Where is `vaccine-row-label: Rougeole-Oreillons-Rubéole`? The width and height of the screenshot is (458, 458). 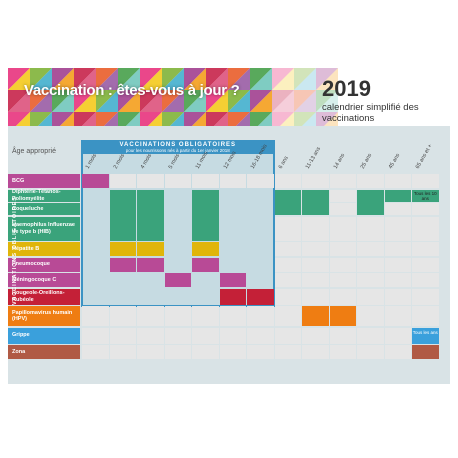 vaccine-row-label: Rougeole-Oreillons-Rubéole is located at coordinates (44, 296).